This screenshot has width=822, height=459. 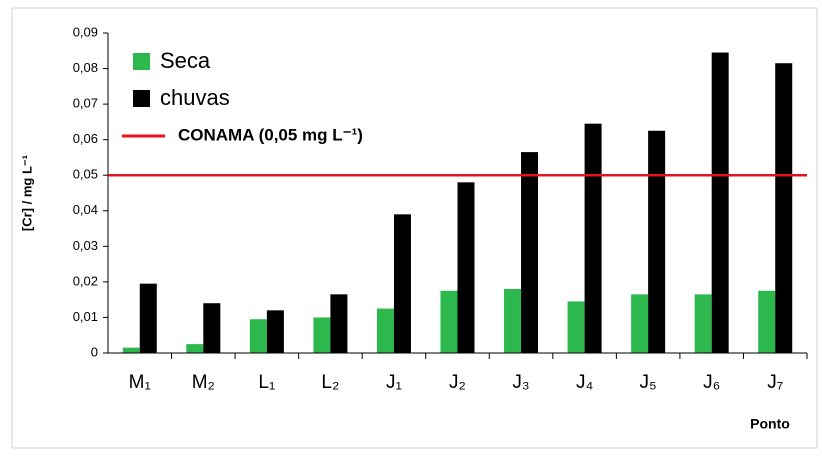 I want to click on x-tick-label: J₆, so click(x=711, y=382).